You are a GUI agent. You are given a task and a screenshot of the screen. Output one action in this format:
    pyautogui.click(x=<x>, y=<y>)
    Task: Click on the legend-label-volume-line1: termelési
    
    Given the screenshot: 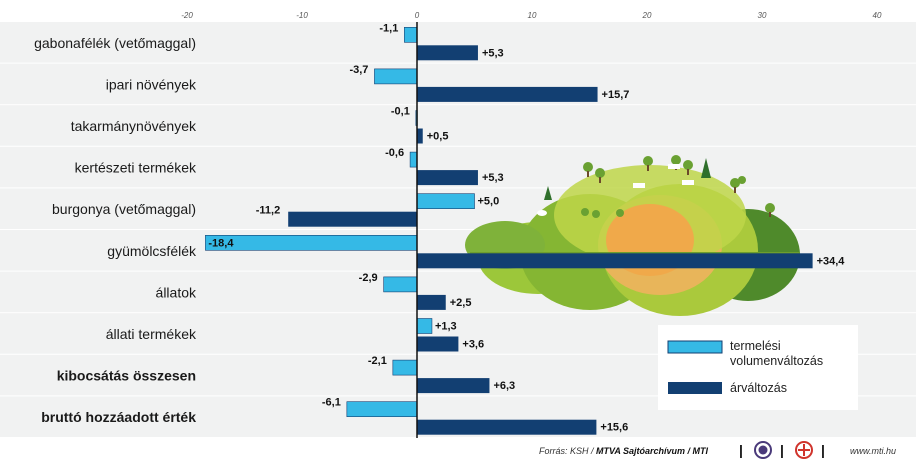 What is the action you would take?
    pyautogui.click(x=755, y=346)
    